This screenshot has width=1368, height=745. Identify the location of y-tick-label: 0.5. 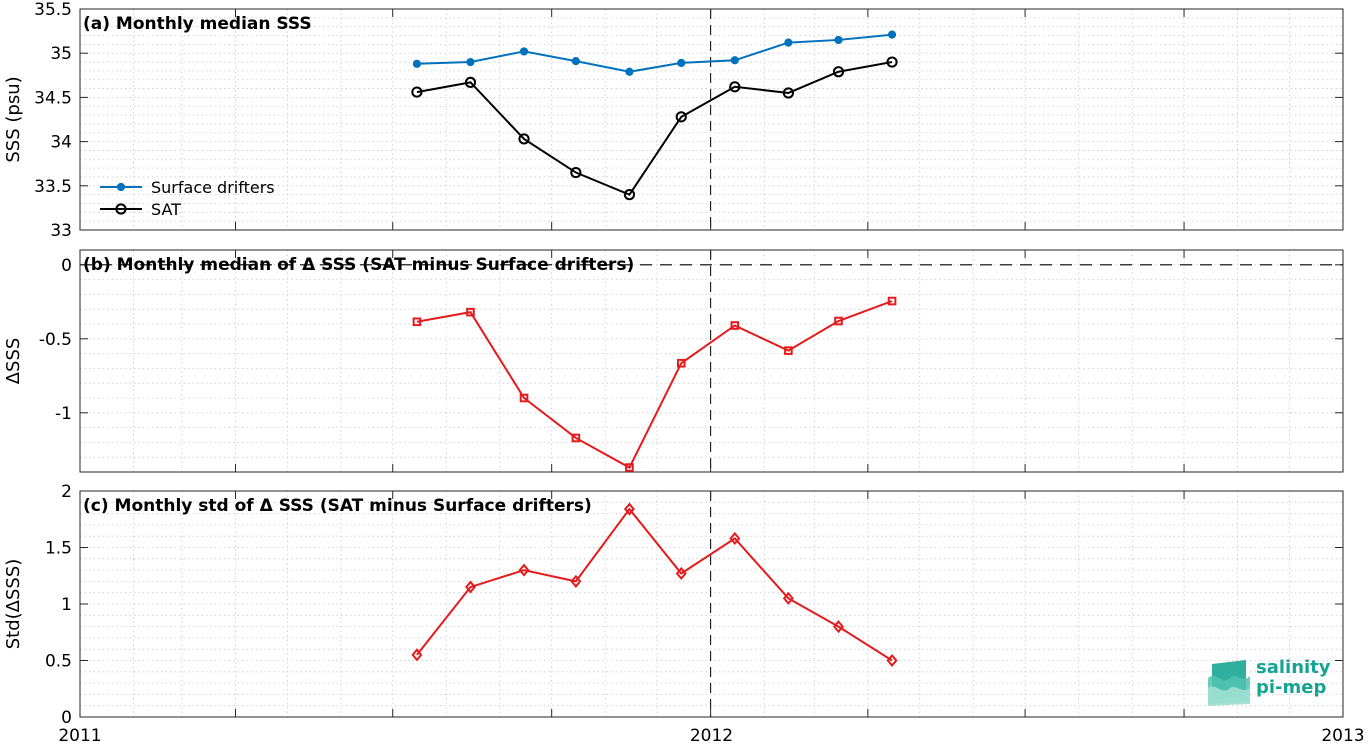
(58, 662).